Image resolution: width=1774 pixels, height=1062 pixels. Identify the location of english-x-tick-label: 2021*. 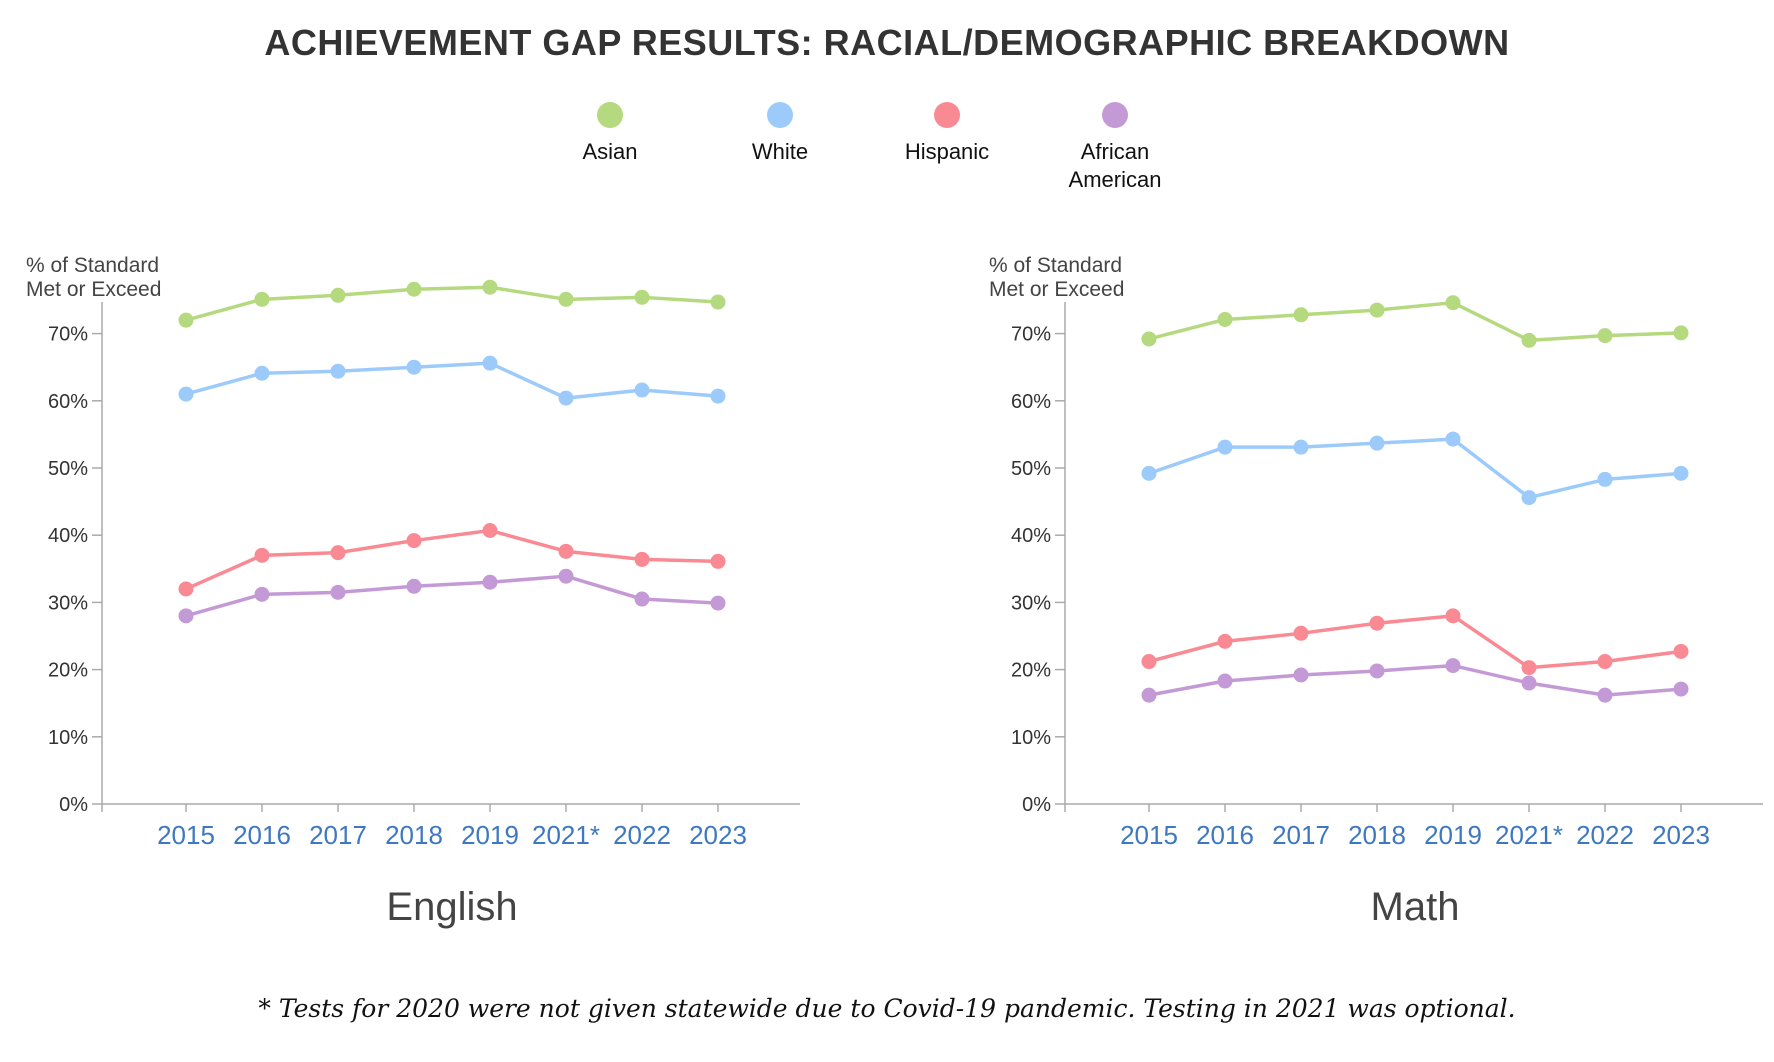
(566, 835).